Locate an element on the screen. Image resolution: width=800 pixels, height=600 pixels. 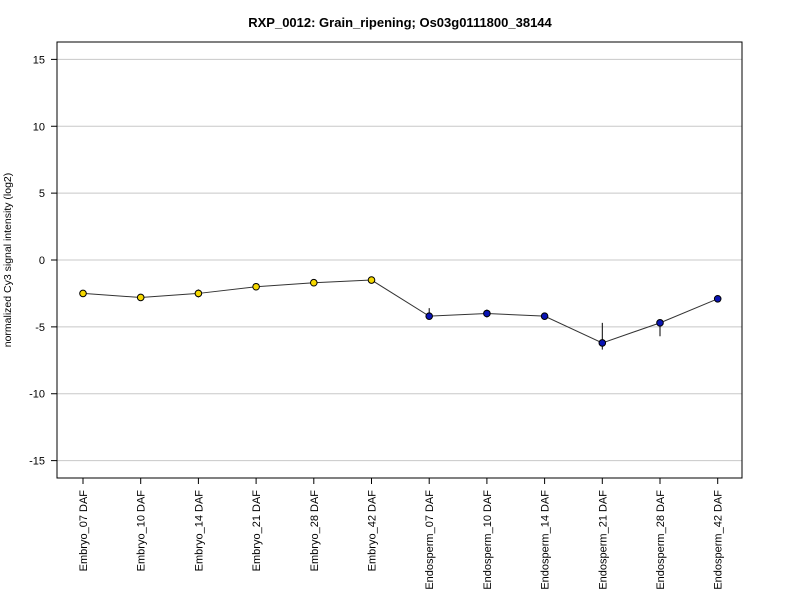
y-tick-label: -5 is located at coordinates (40, 328).